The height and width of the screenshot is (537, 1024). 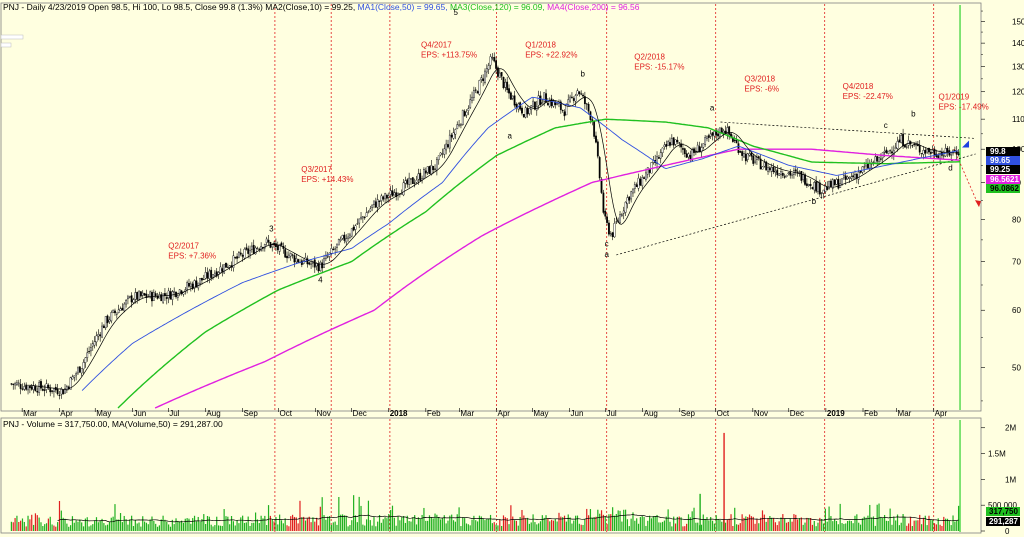 I want to click on volume-value-label: 291,287, so click(x=1003, y=521).